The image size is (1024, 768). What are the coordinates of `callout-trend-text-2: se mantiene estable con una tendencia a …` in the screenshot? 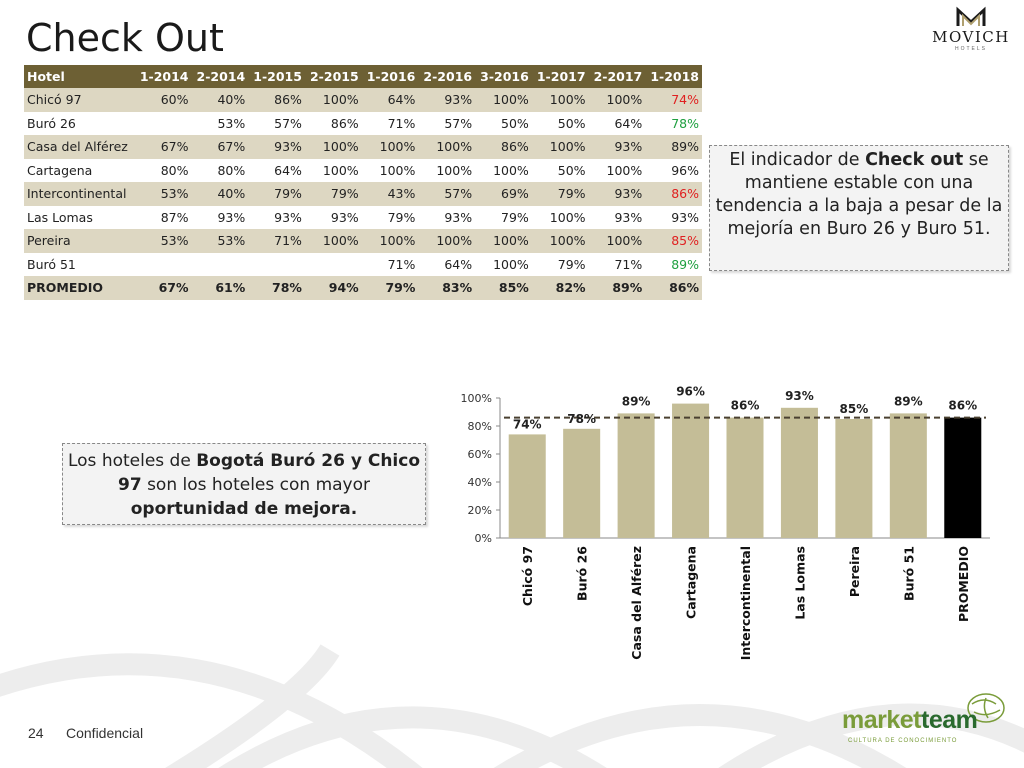 It's located at (859, 194).